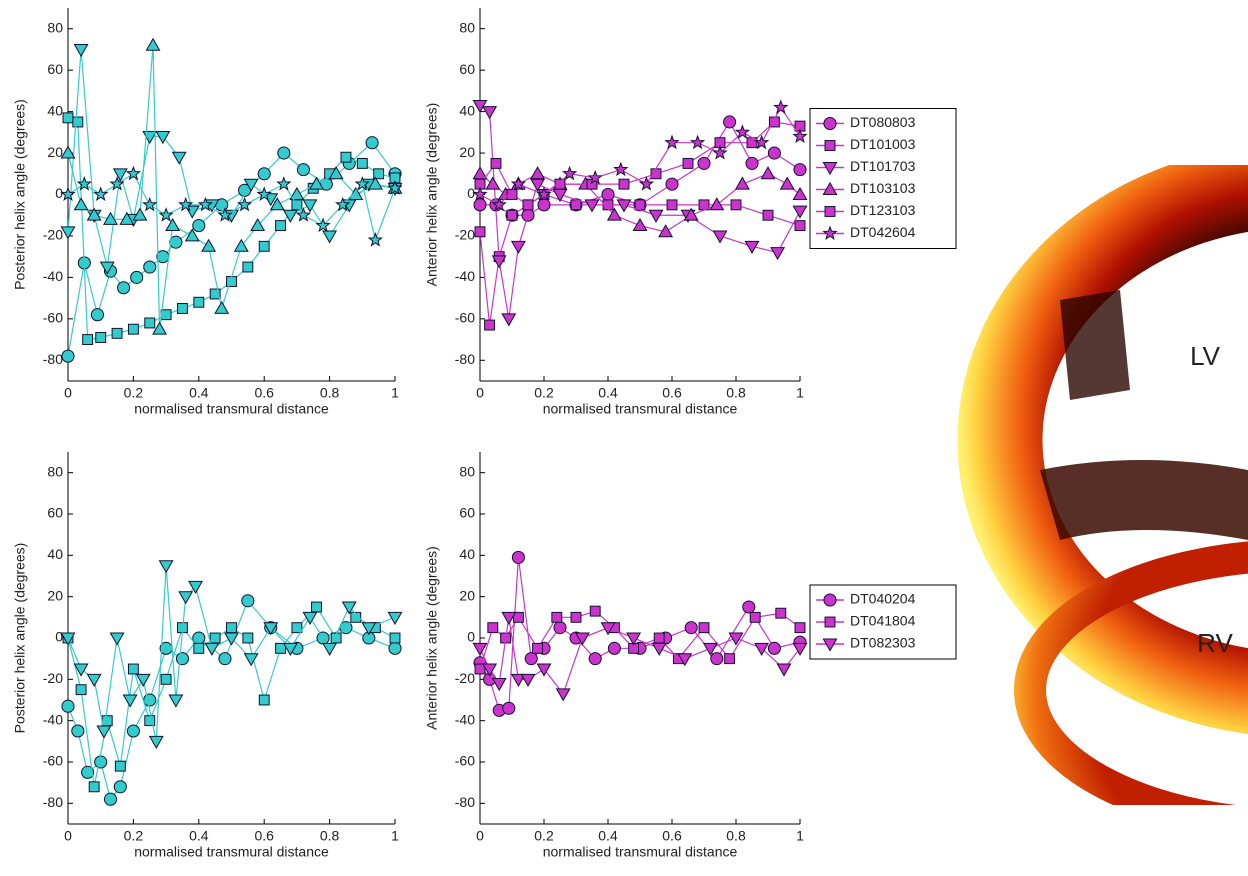 This screenshot has width=1248, height=876. I want to click on lv-label: LV, so click(1205, 356).